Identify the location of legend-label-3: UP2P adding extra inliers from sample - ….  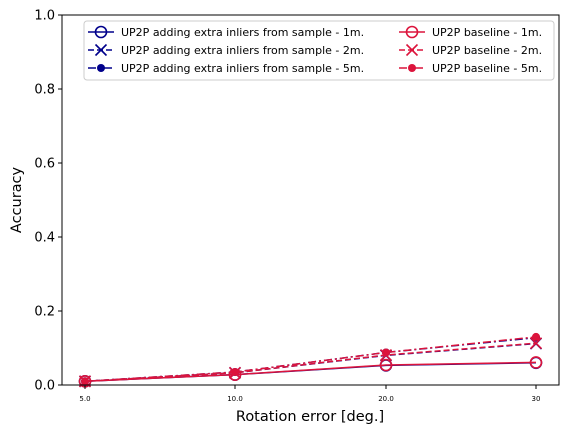
(242, 68).